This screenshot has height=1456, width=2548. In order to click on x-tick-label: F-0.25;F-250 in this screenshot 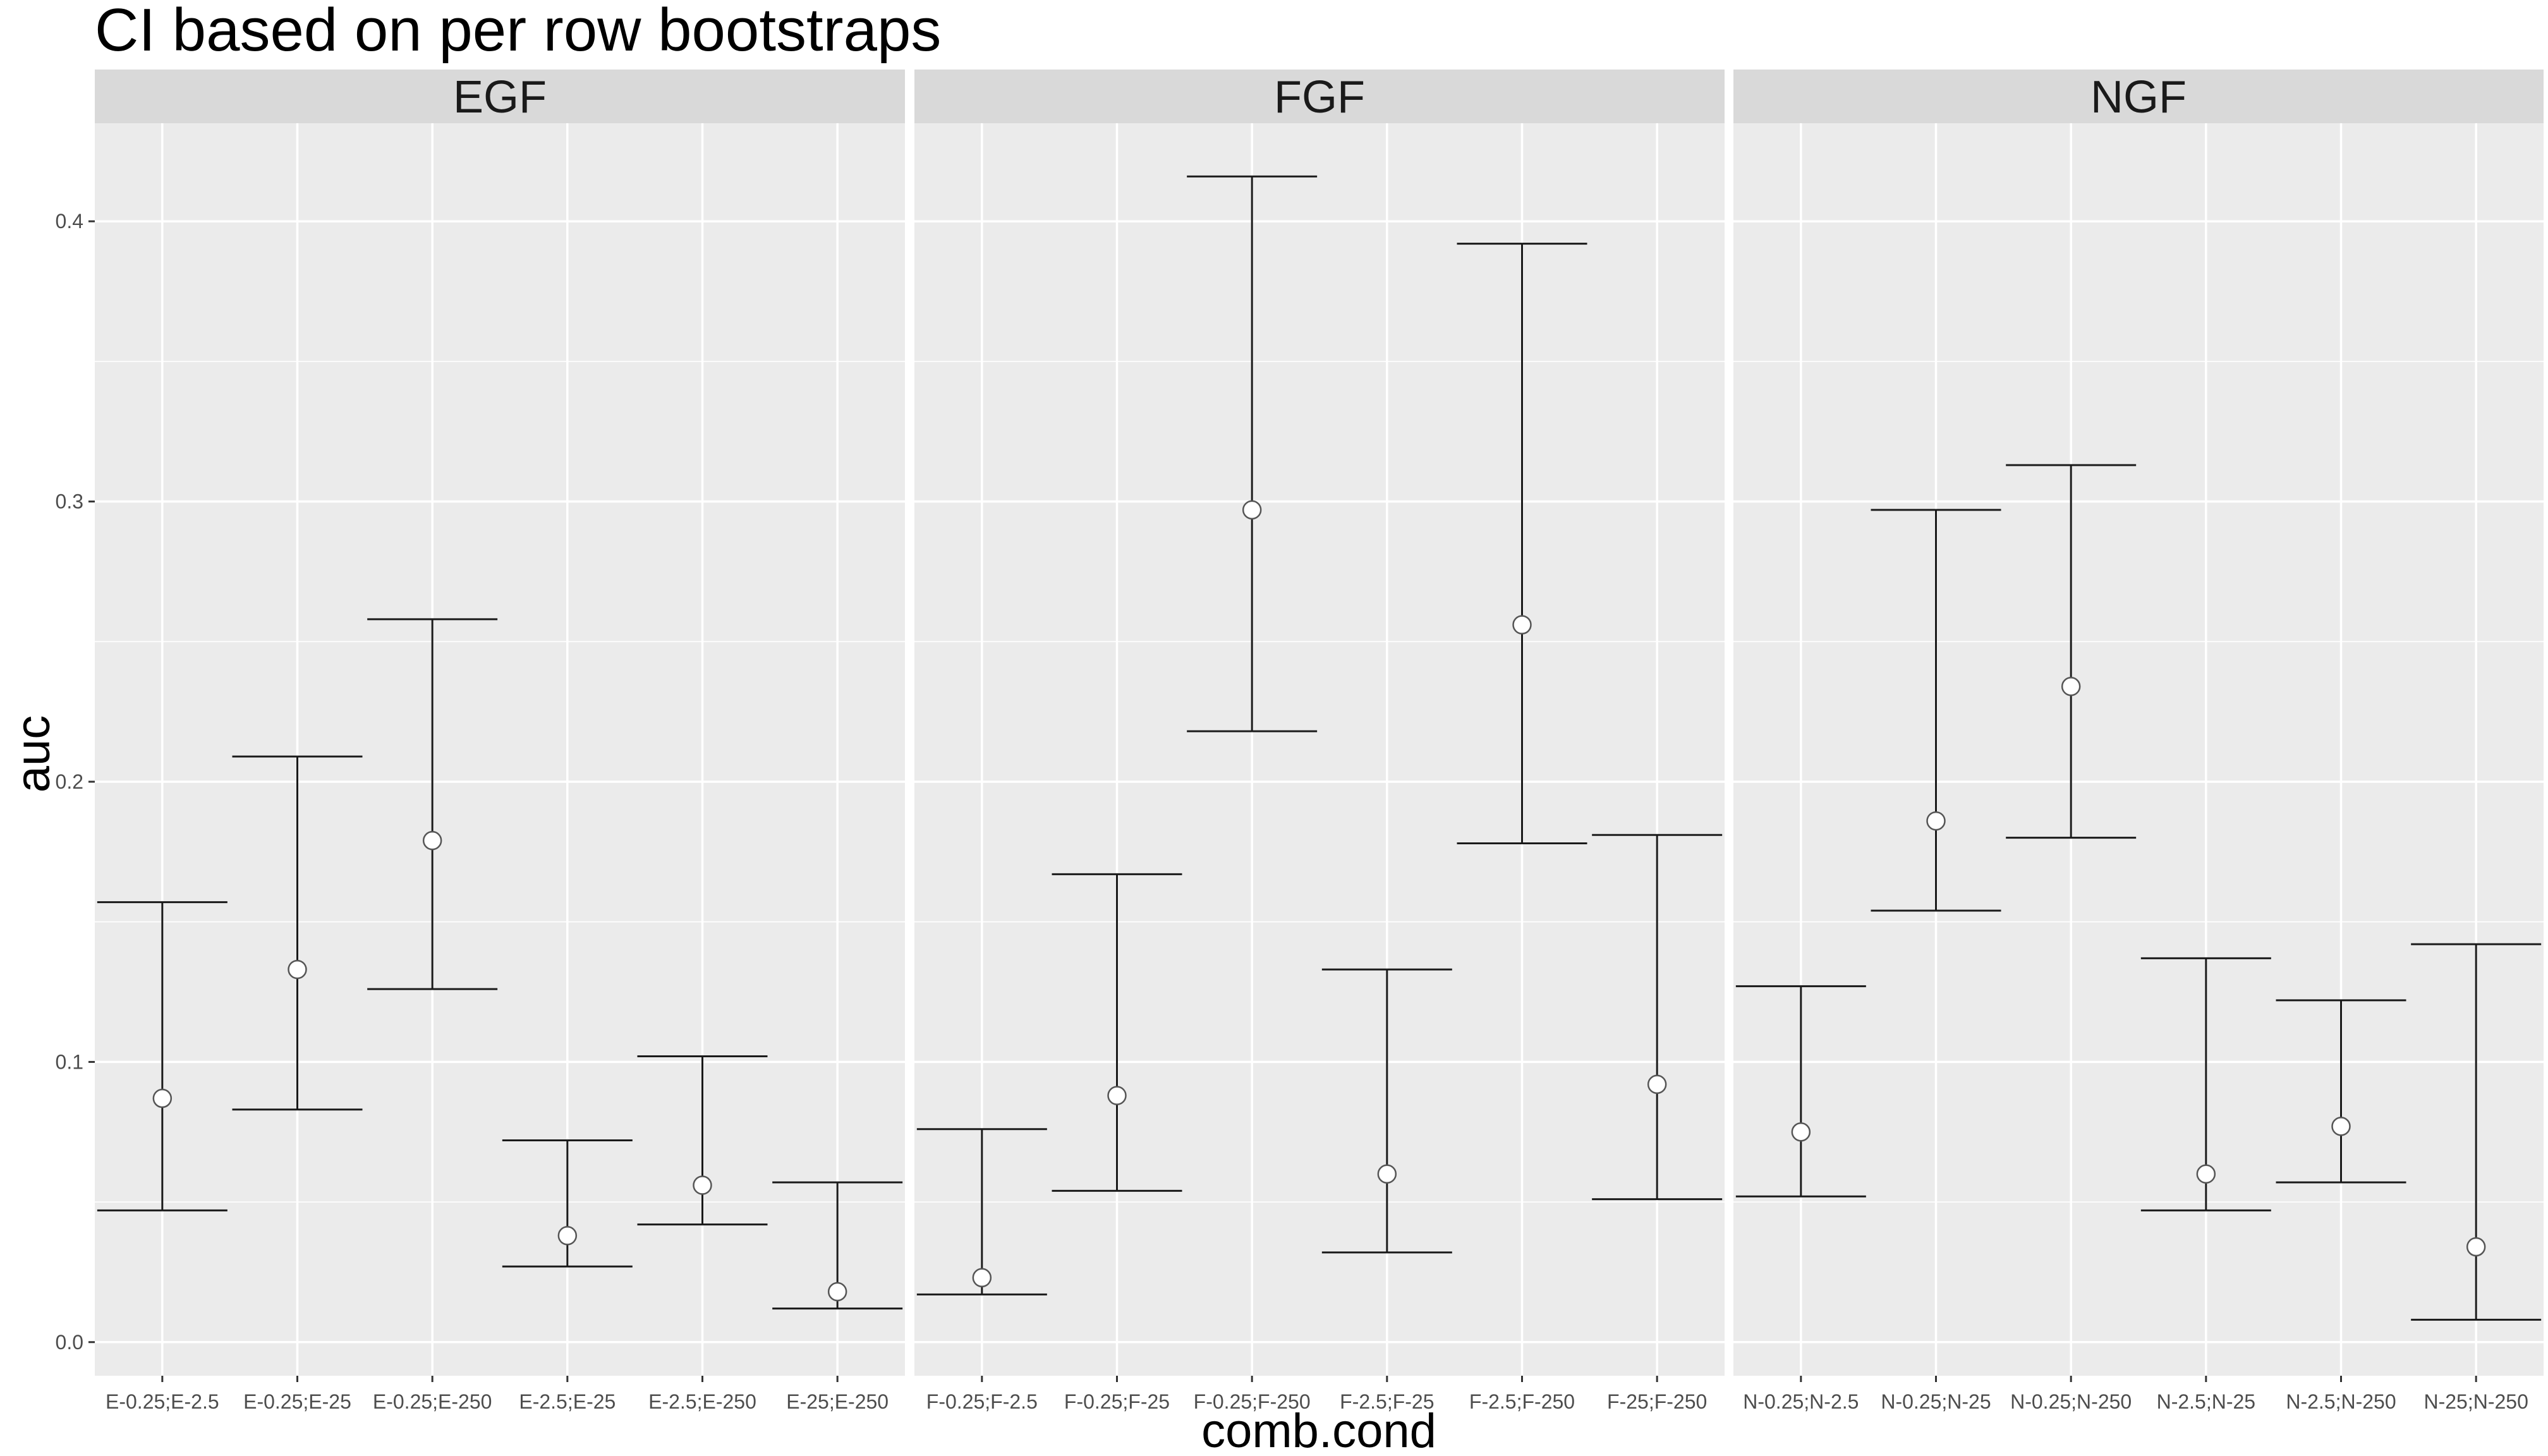, I will do `click(1252, 1401)`.